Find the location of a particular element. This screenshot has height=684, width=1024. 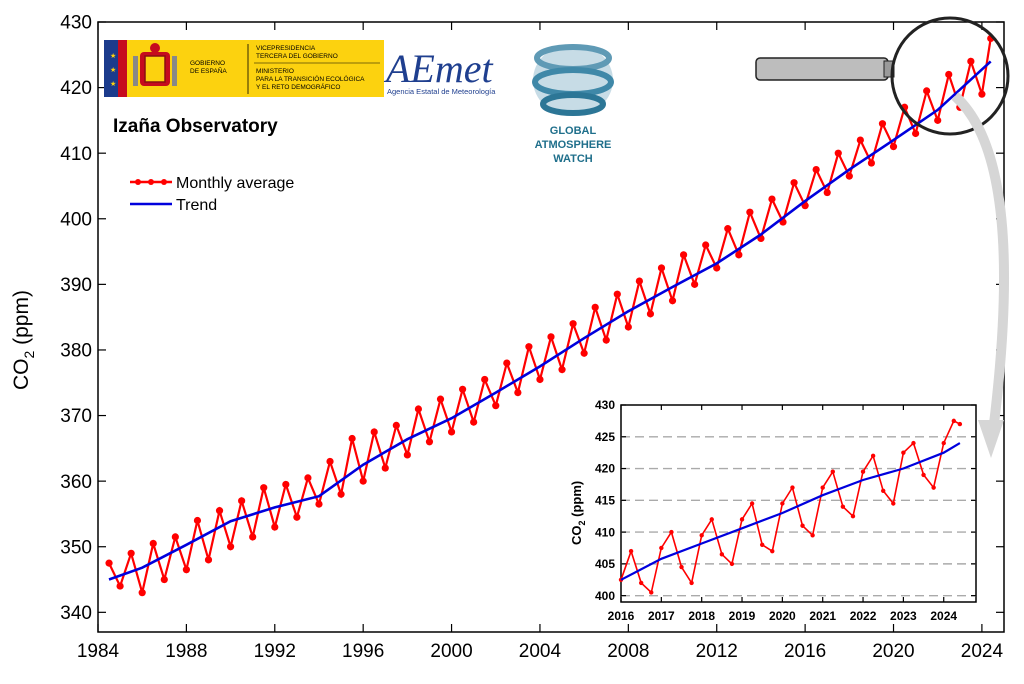

inset-y-axis-title: CO2 (ppm) is located at coordinates (578, 513).